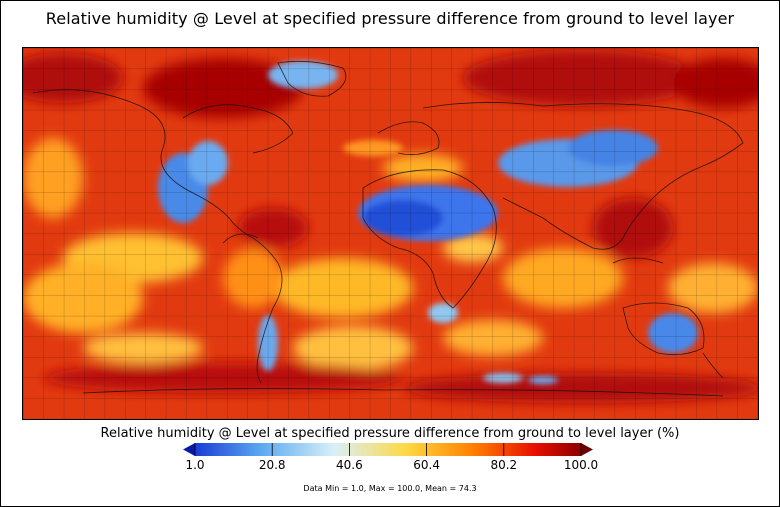 The image size is (780, 507). What do you see at coordinates (504, 465) in the screenshot?
I see `colorbar-tick-label: 80.2` at bounding box center [504, 465].